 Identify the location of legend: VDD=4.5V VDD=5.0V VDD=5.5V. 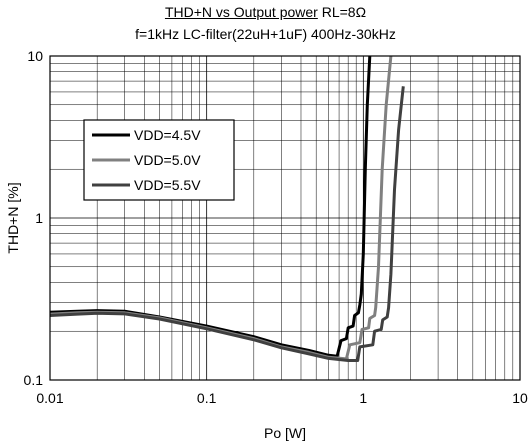
(159, 160).